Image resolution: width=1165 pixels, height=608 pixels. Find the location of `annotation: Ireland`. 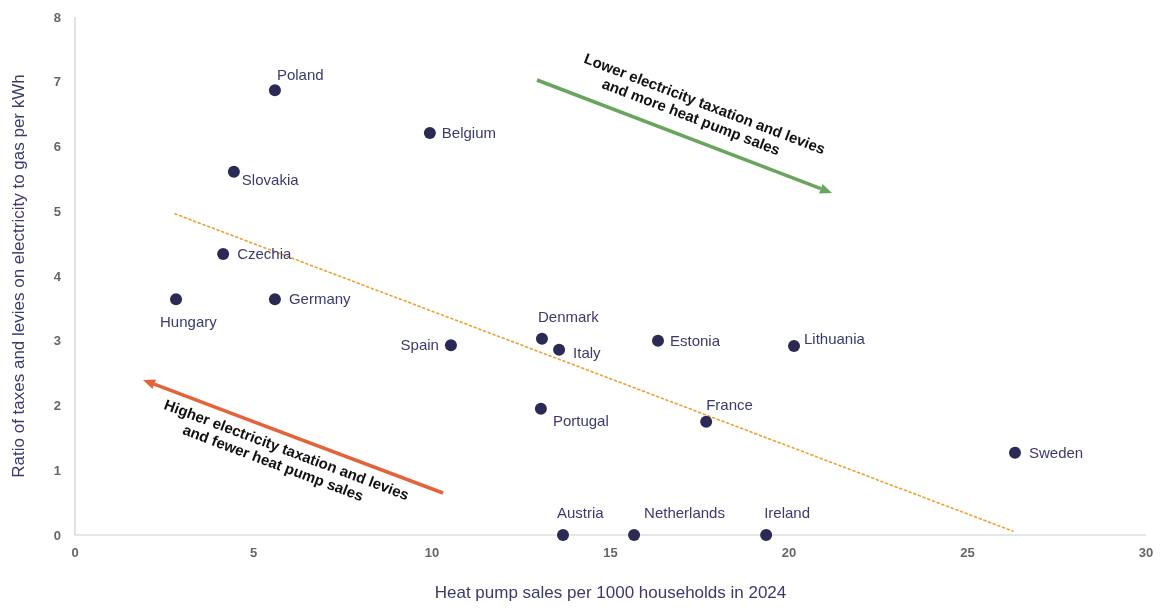

annotation: Ireland is located at coordinates (787, 512).